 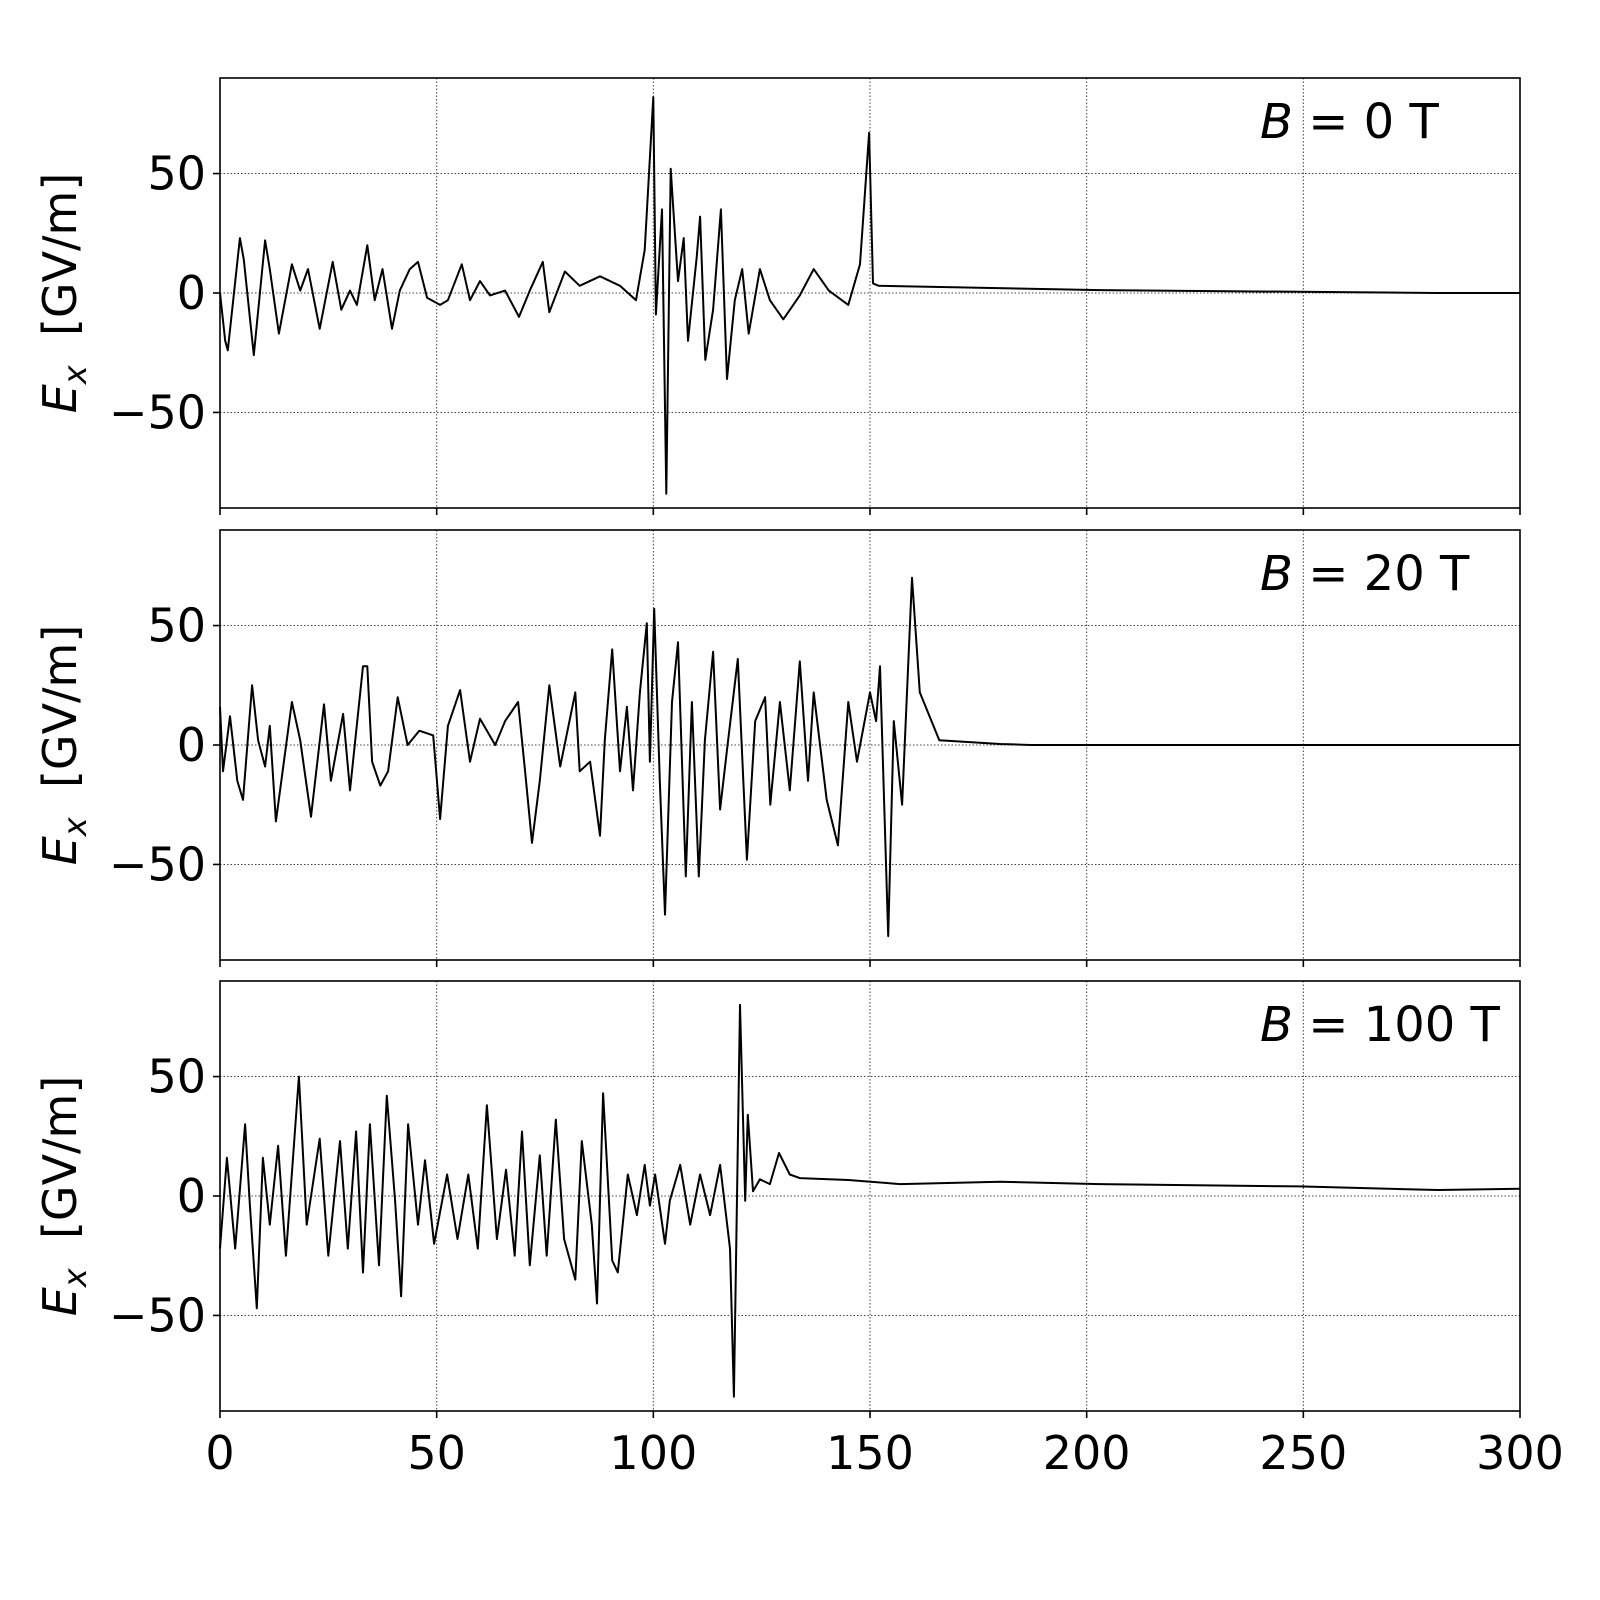 I want to click on annotation-label: B = 100 T, so click(x=1380, y=1025).